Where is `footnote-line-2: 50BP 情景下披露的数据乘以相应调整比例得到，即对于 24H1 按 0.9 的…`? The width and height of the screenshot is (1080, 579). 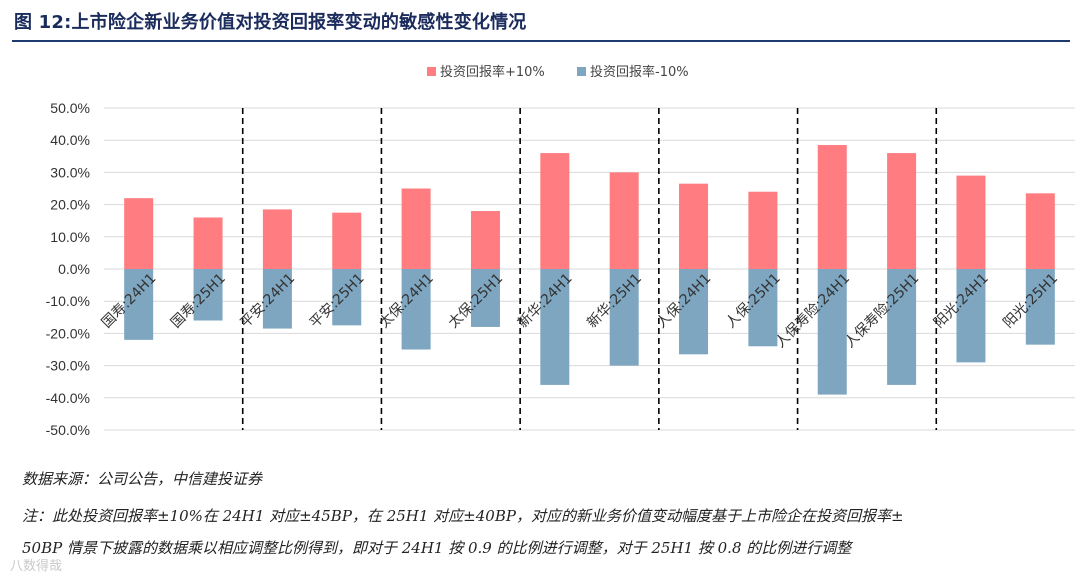 footnote-line-2: 50BP 情景下披露的数据乘以相应调整比例得到，即对于 24H1 按 0.9 的… is located at coordinates (437, 548).